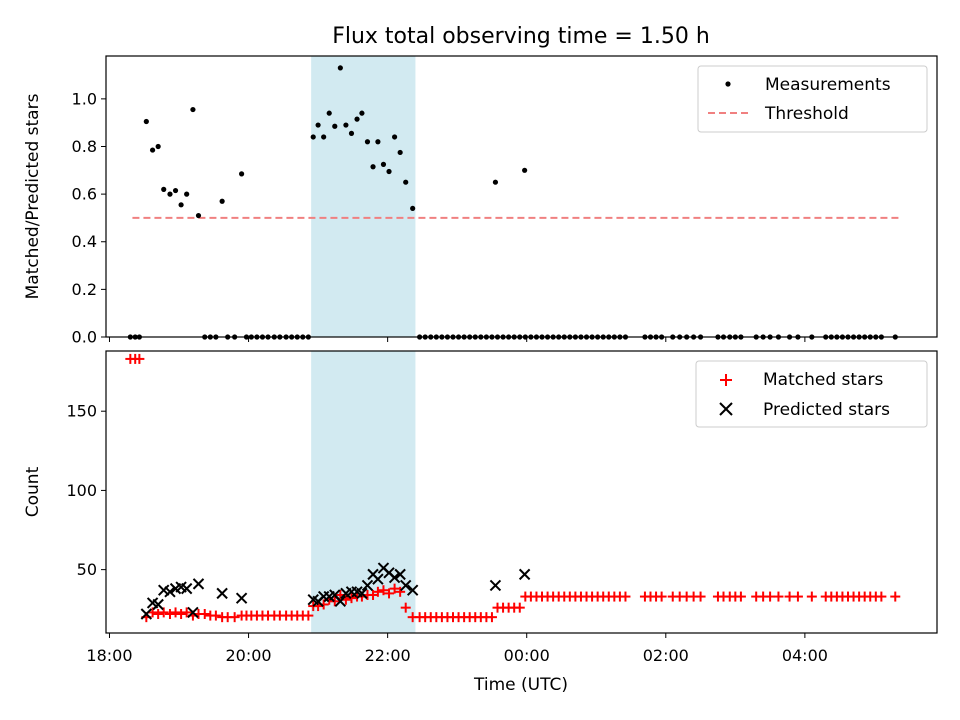  Describe the element at coordinates (81, 490) in the screenshot. I see `y-tick-label: 100` at that location.